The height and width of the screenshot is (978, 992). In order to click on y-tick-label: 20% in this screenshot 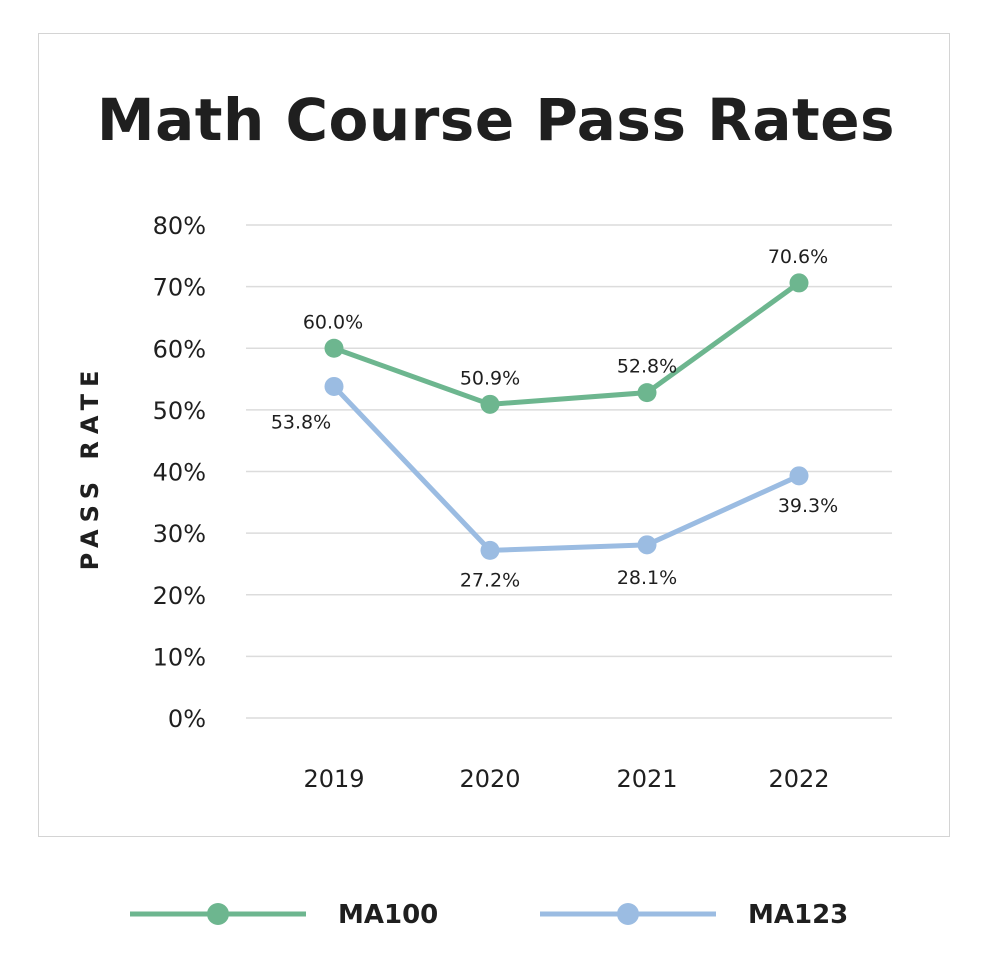, I will do `click(179, 596)`.